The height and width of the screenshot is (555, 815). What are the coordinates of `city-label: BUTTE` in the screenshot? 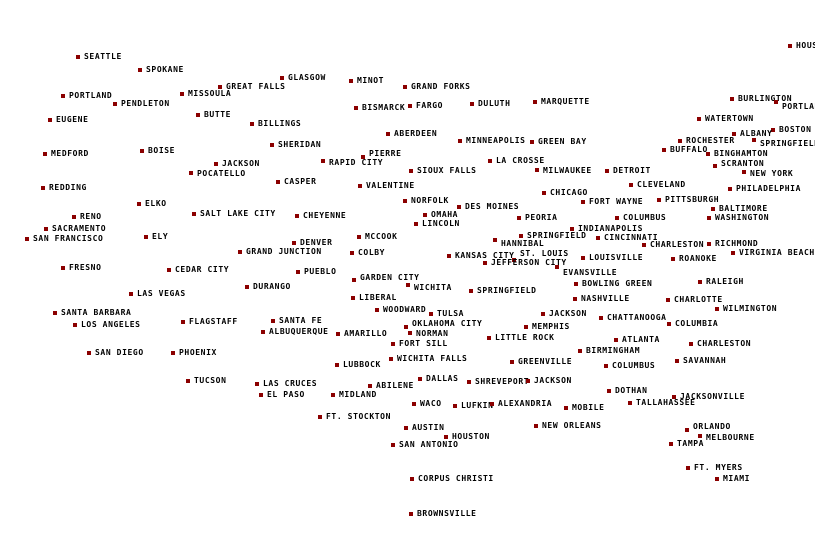 It's located at (218, 114).